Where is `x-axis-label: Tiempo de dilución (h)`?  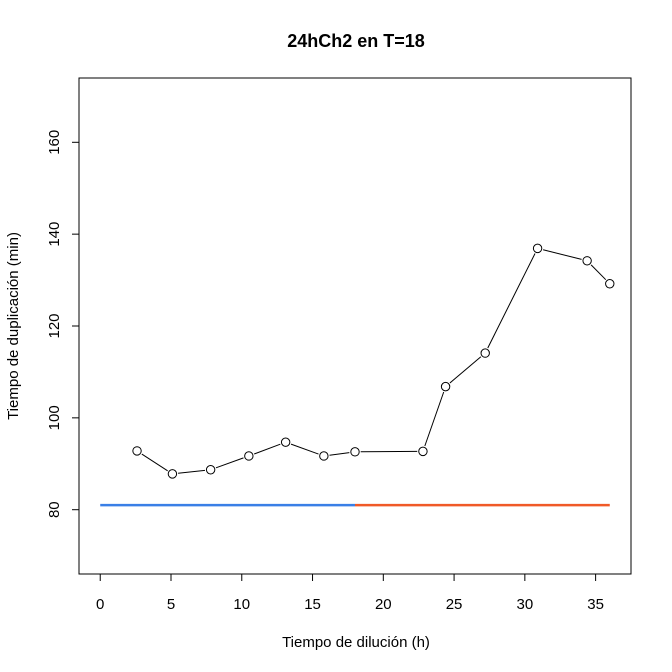 x-axis-label: Tiempo de dilución (h) is located at coordinates (356, 642).